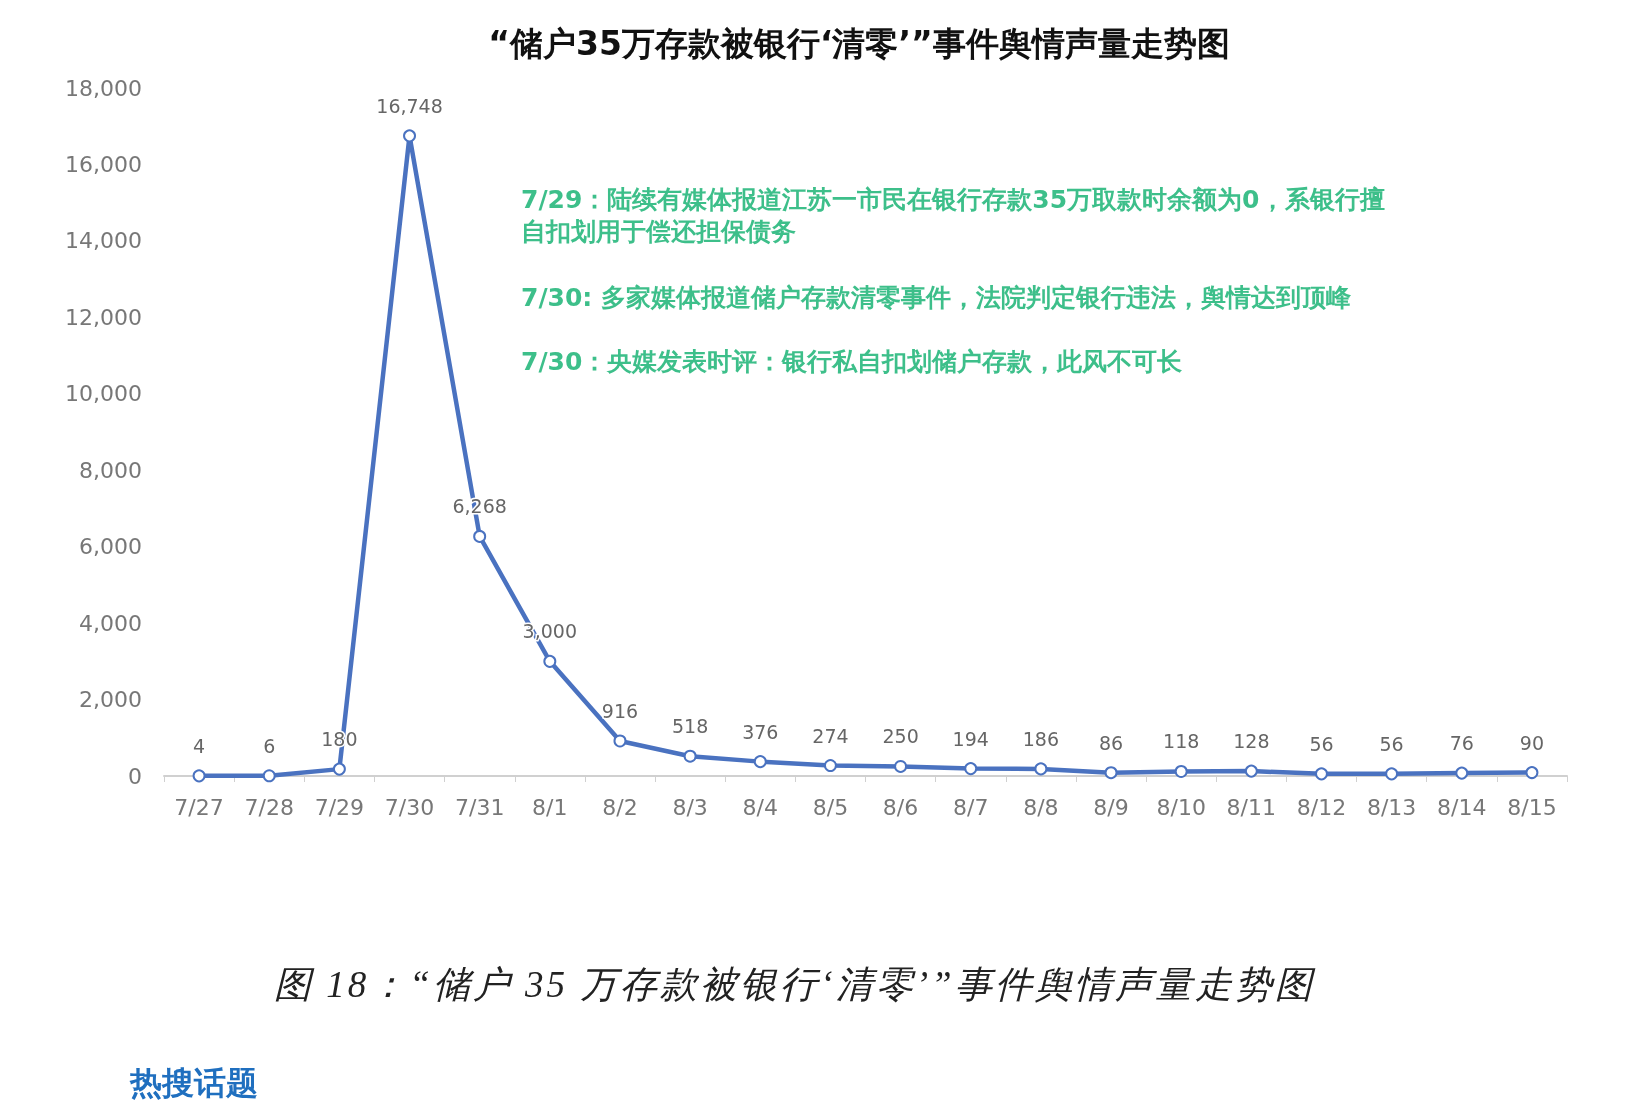  Describe the element at coordinates (830, 735) in the screenshot. I see `data-label: 274` at that location.